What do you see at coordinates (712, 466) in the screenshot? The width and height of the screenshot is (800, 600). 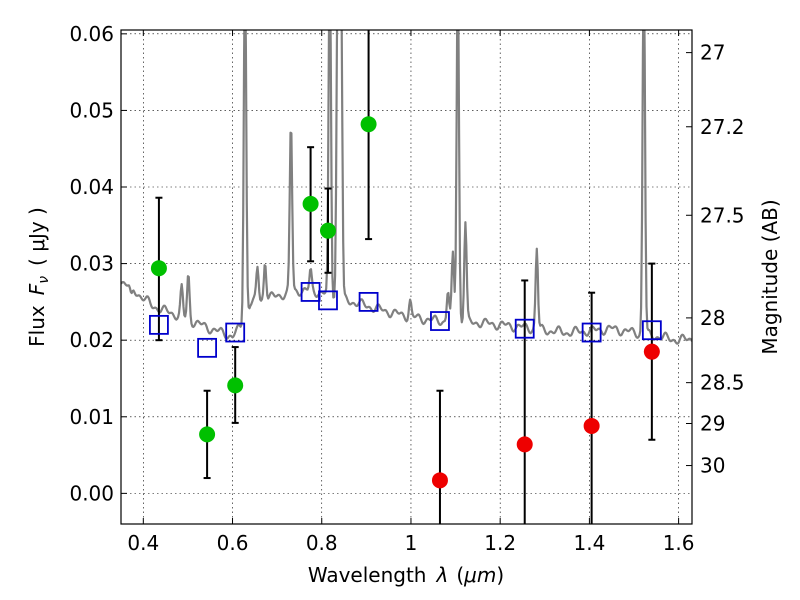 I see `y2-tick-label: 30` at bounding box center [712, 466].